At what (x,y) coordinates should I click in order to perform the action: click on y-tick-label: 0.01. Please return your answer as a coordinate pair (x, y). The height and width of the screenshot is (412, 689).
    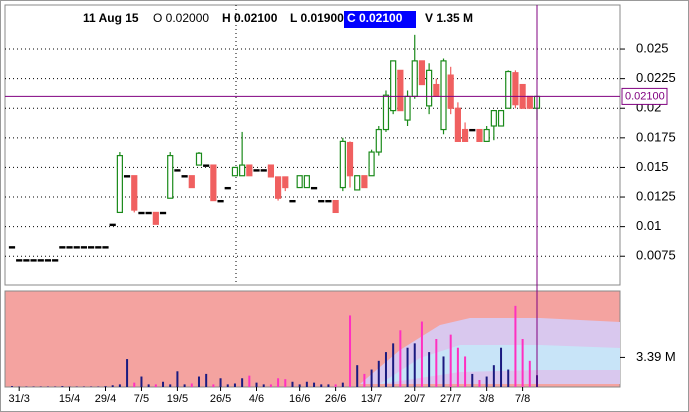
    Looking at the image, I should click on (648, 225).